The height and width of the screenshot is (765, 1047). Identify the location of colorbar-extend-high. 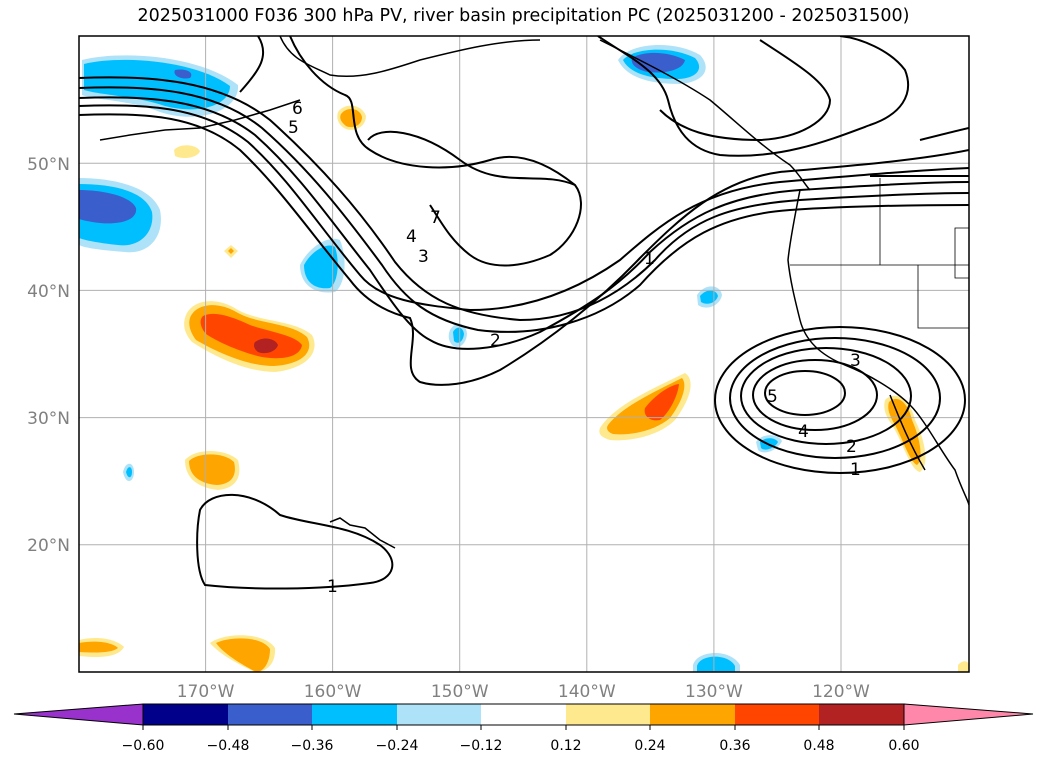
(968, 714).